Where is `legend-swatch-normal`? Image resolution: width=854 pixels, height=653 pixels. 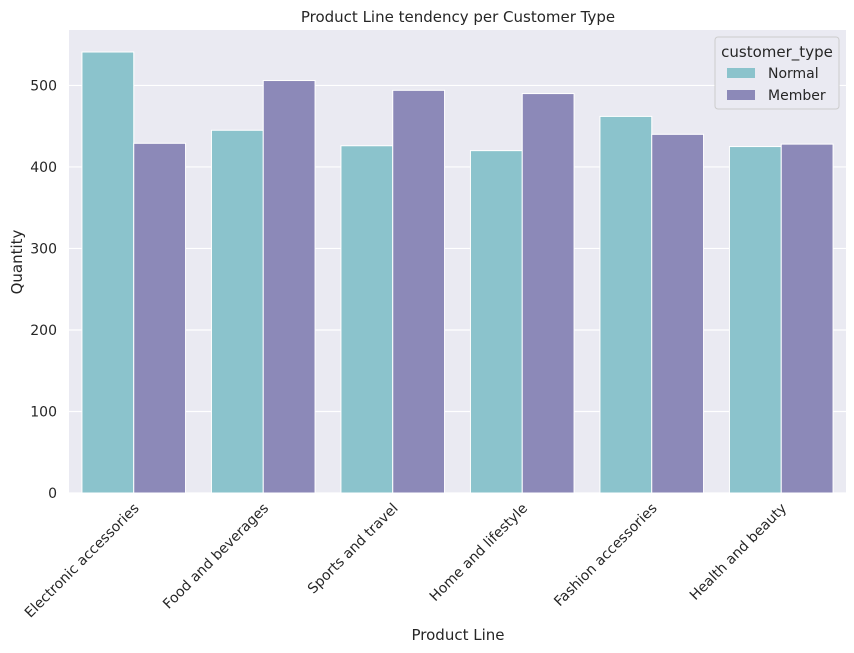 legend-swatch-normal is located at coordinates (741, 73).